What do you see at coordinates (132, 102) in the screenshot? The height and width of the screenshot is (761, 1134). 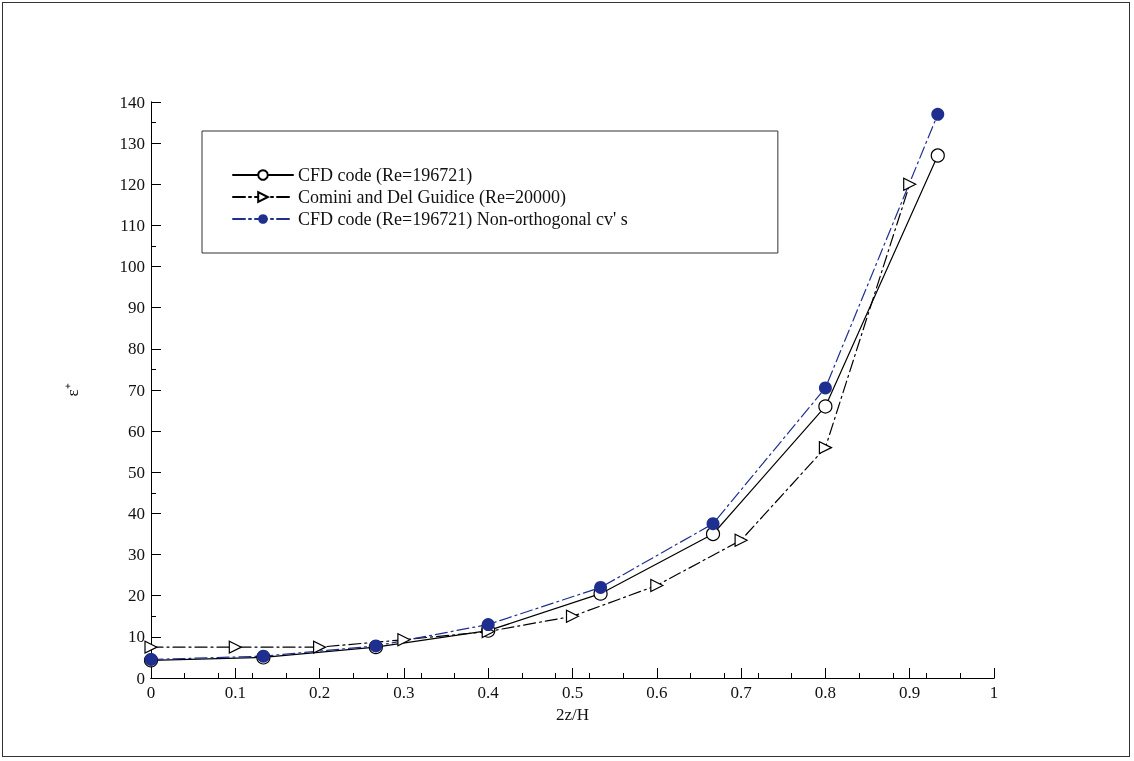 I see `y-tick-label: 140` at bounding box center [132, 102].